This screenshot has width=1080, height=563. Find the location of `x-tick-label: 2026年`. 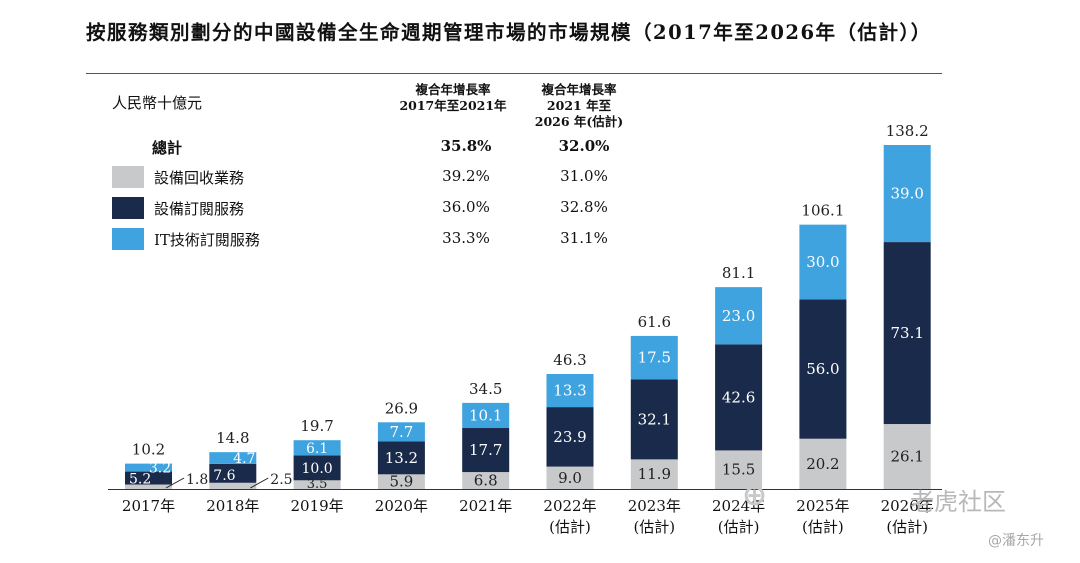

x-tick-label: 2026年 is located at coordinates (907, 506).